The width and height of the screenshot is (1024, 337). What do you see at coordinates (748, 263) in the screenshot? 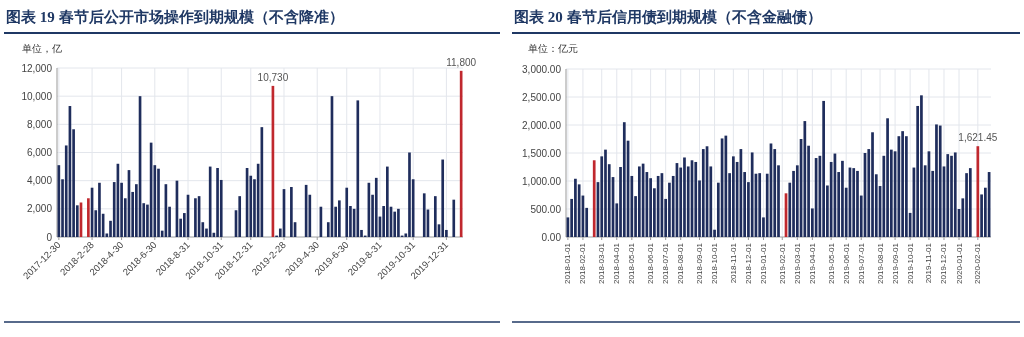
I see `x-tick-label: 2018-12-01` at bounding box center [748, 263].